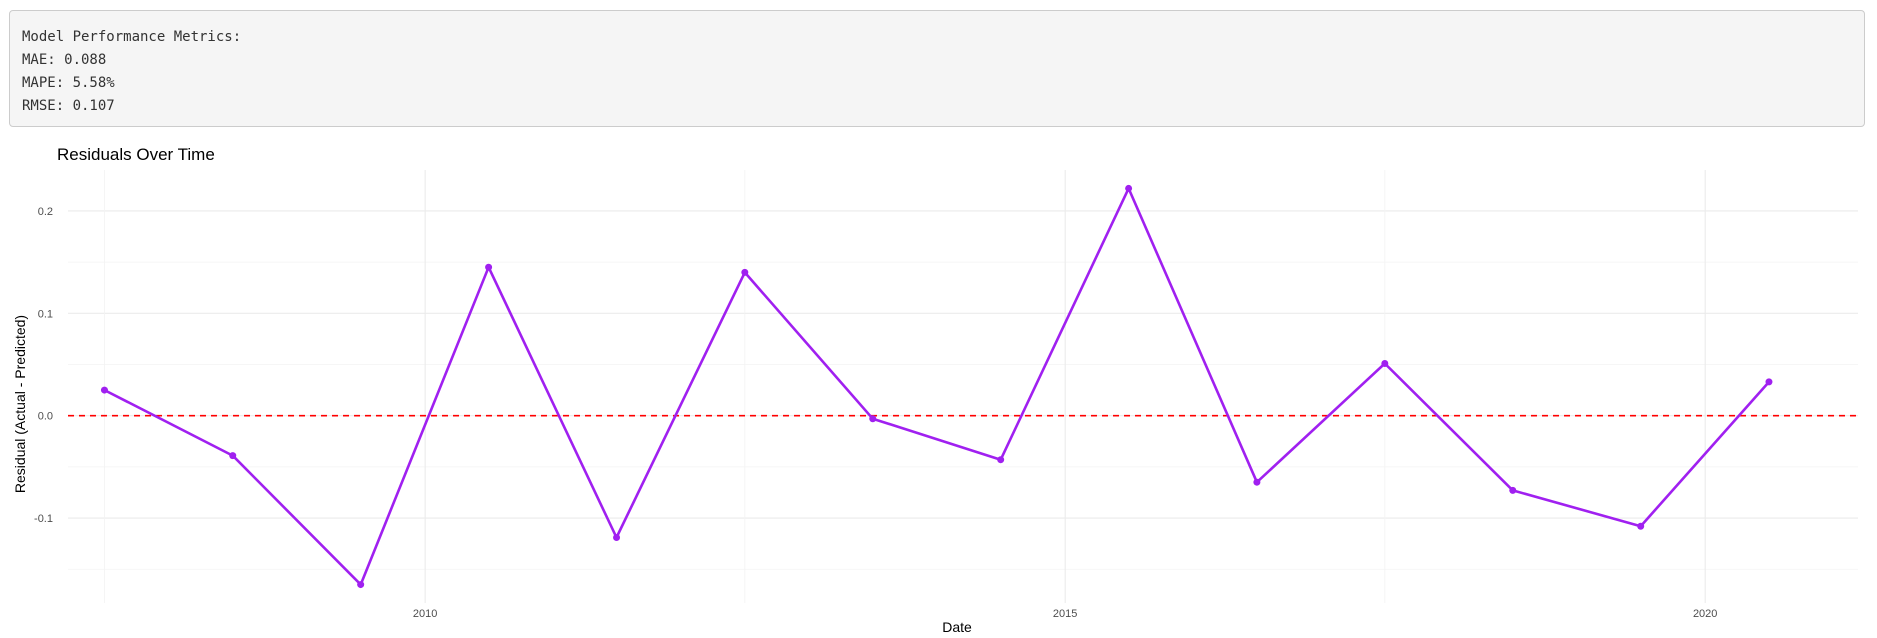 This screenshot has width=1877, height=638. I want to click on x-tick-label: 2015, so click(1065, 614).